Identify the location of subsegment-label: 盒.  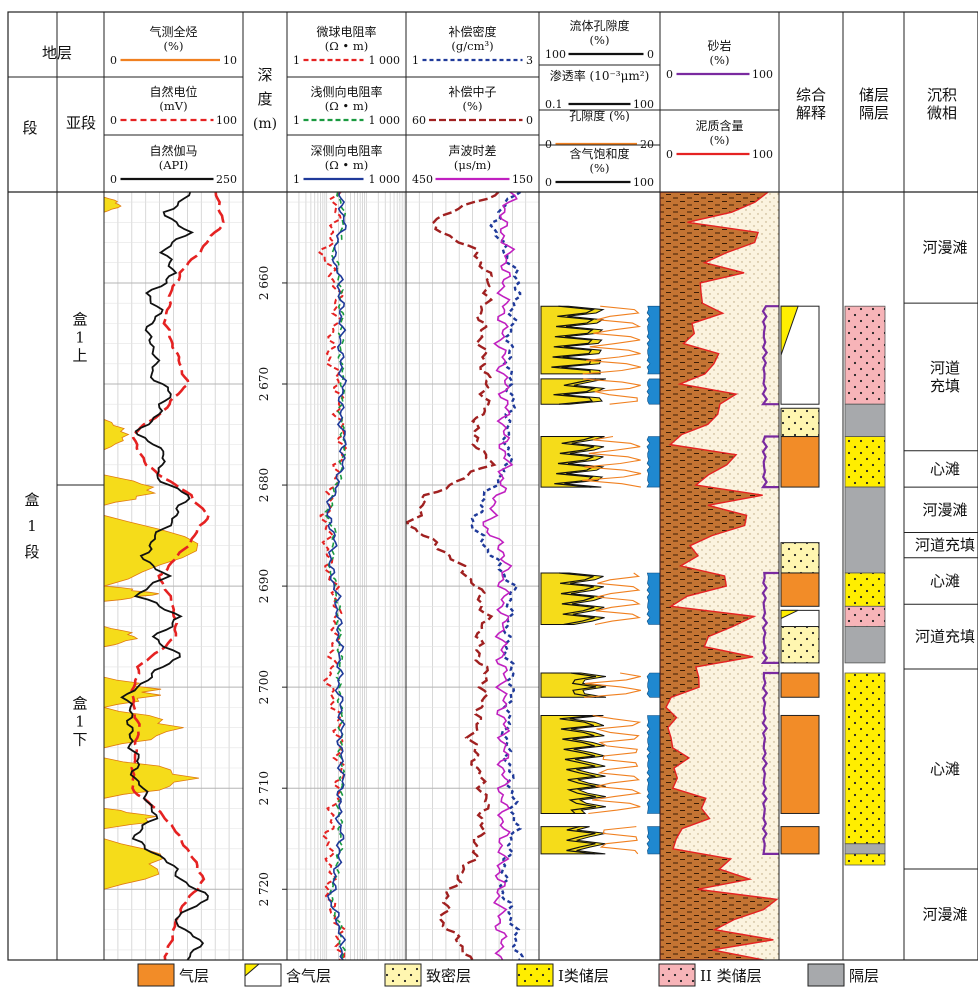
(79, 704).